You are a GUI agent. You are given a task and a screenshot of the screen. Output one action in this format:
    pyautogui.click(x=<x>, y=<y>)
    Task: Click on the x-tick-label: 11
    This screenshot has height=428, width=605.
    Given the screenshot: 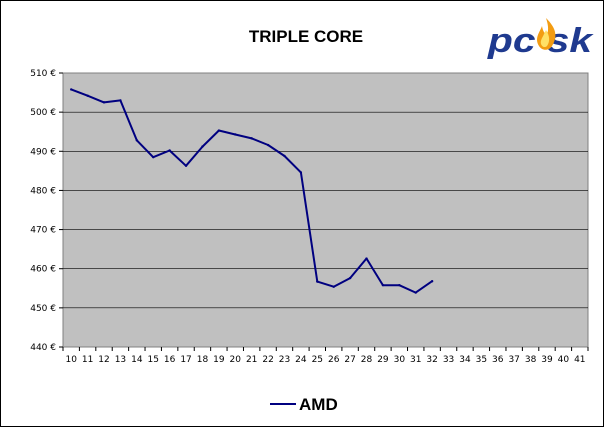 What is the action you would take?
    pyautogui.click(x=87, y=360)
    